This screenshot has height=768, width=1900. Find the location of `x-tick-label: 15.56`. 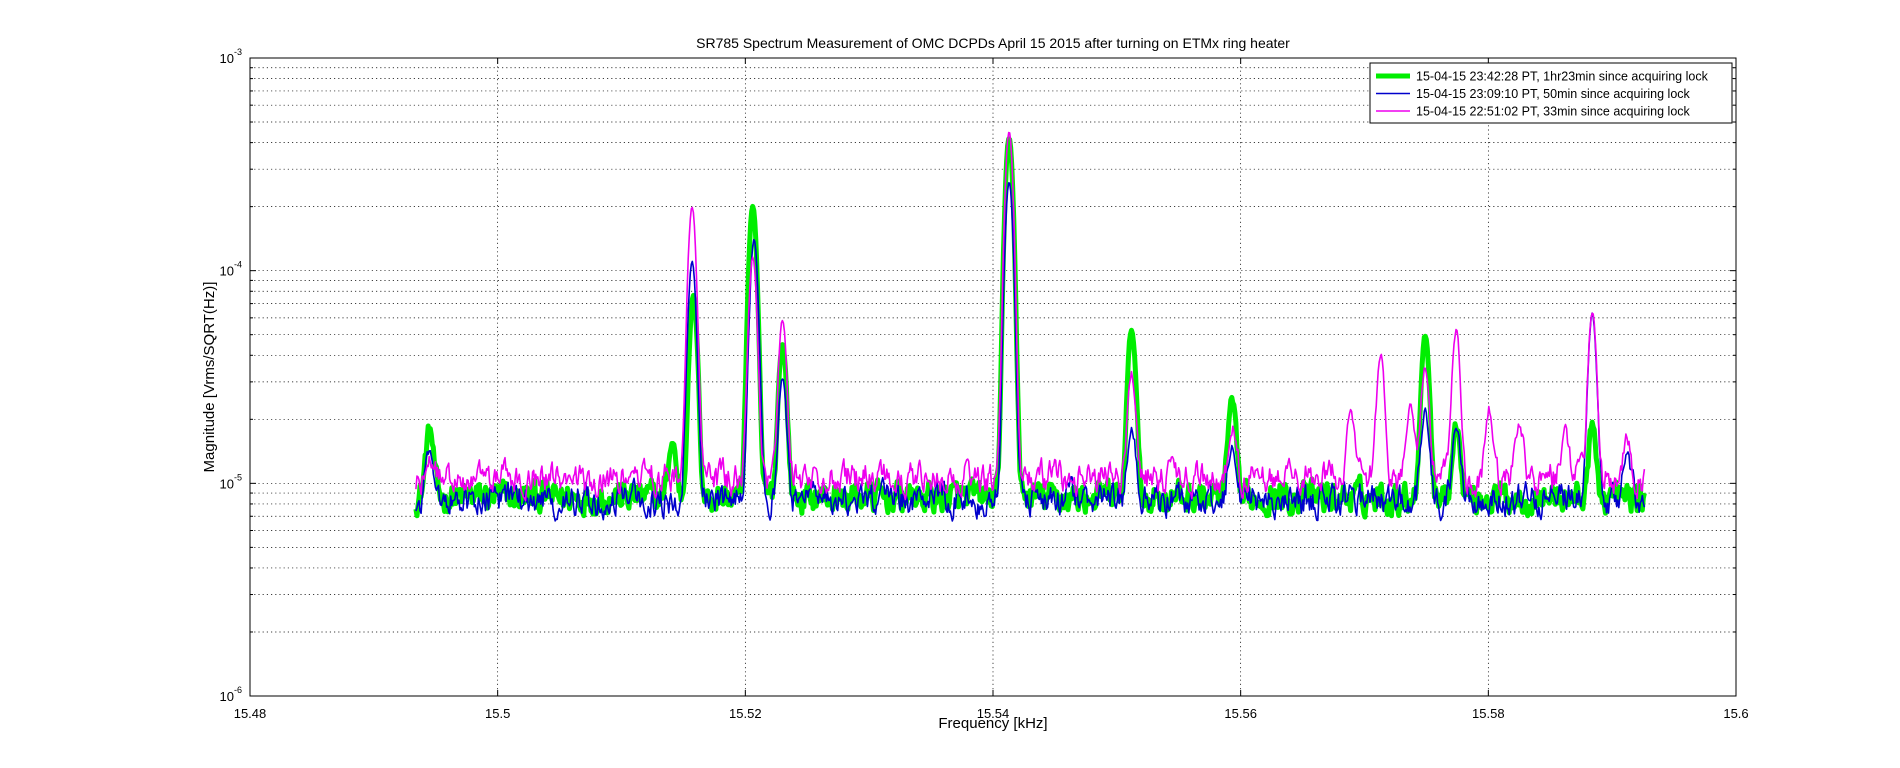

x-tick-label: 15.56 is located at coordinates (1240, 713).